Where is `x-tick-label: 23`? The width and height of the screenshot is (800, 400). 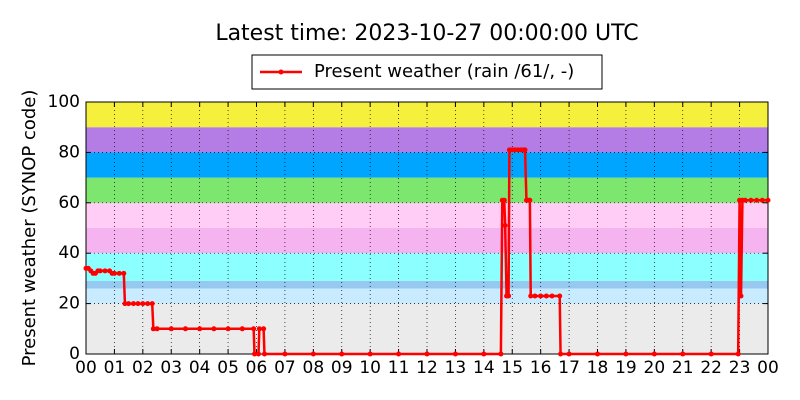 x-tick-label: 23 is located at coordinates (740, 368).